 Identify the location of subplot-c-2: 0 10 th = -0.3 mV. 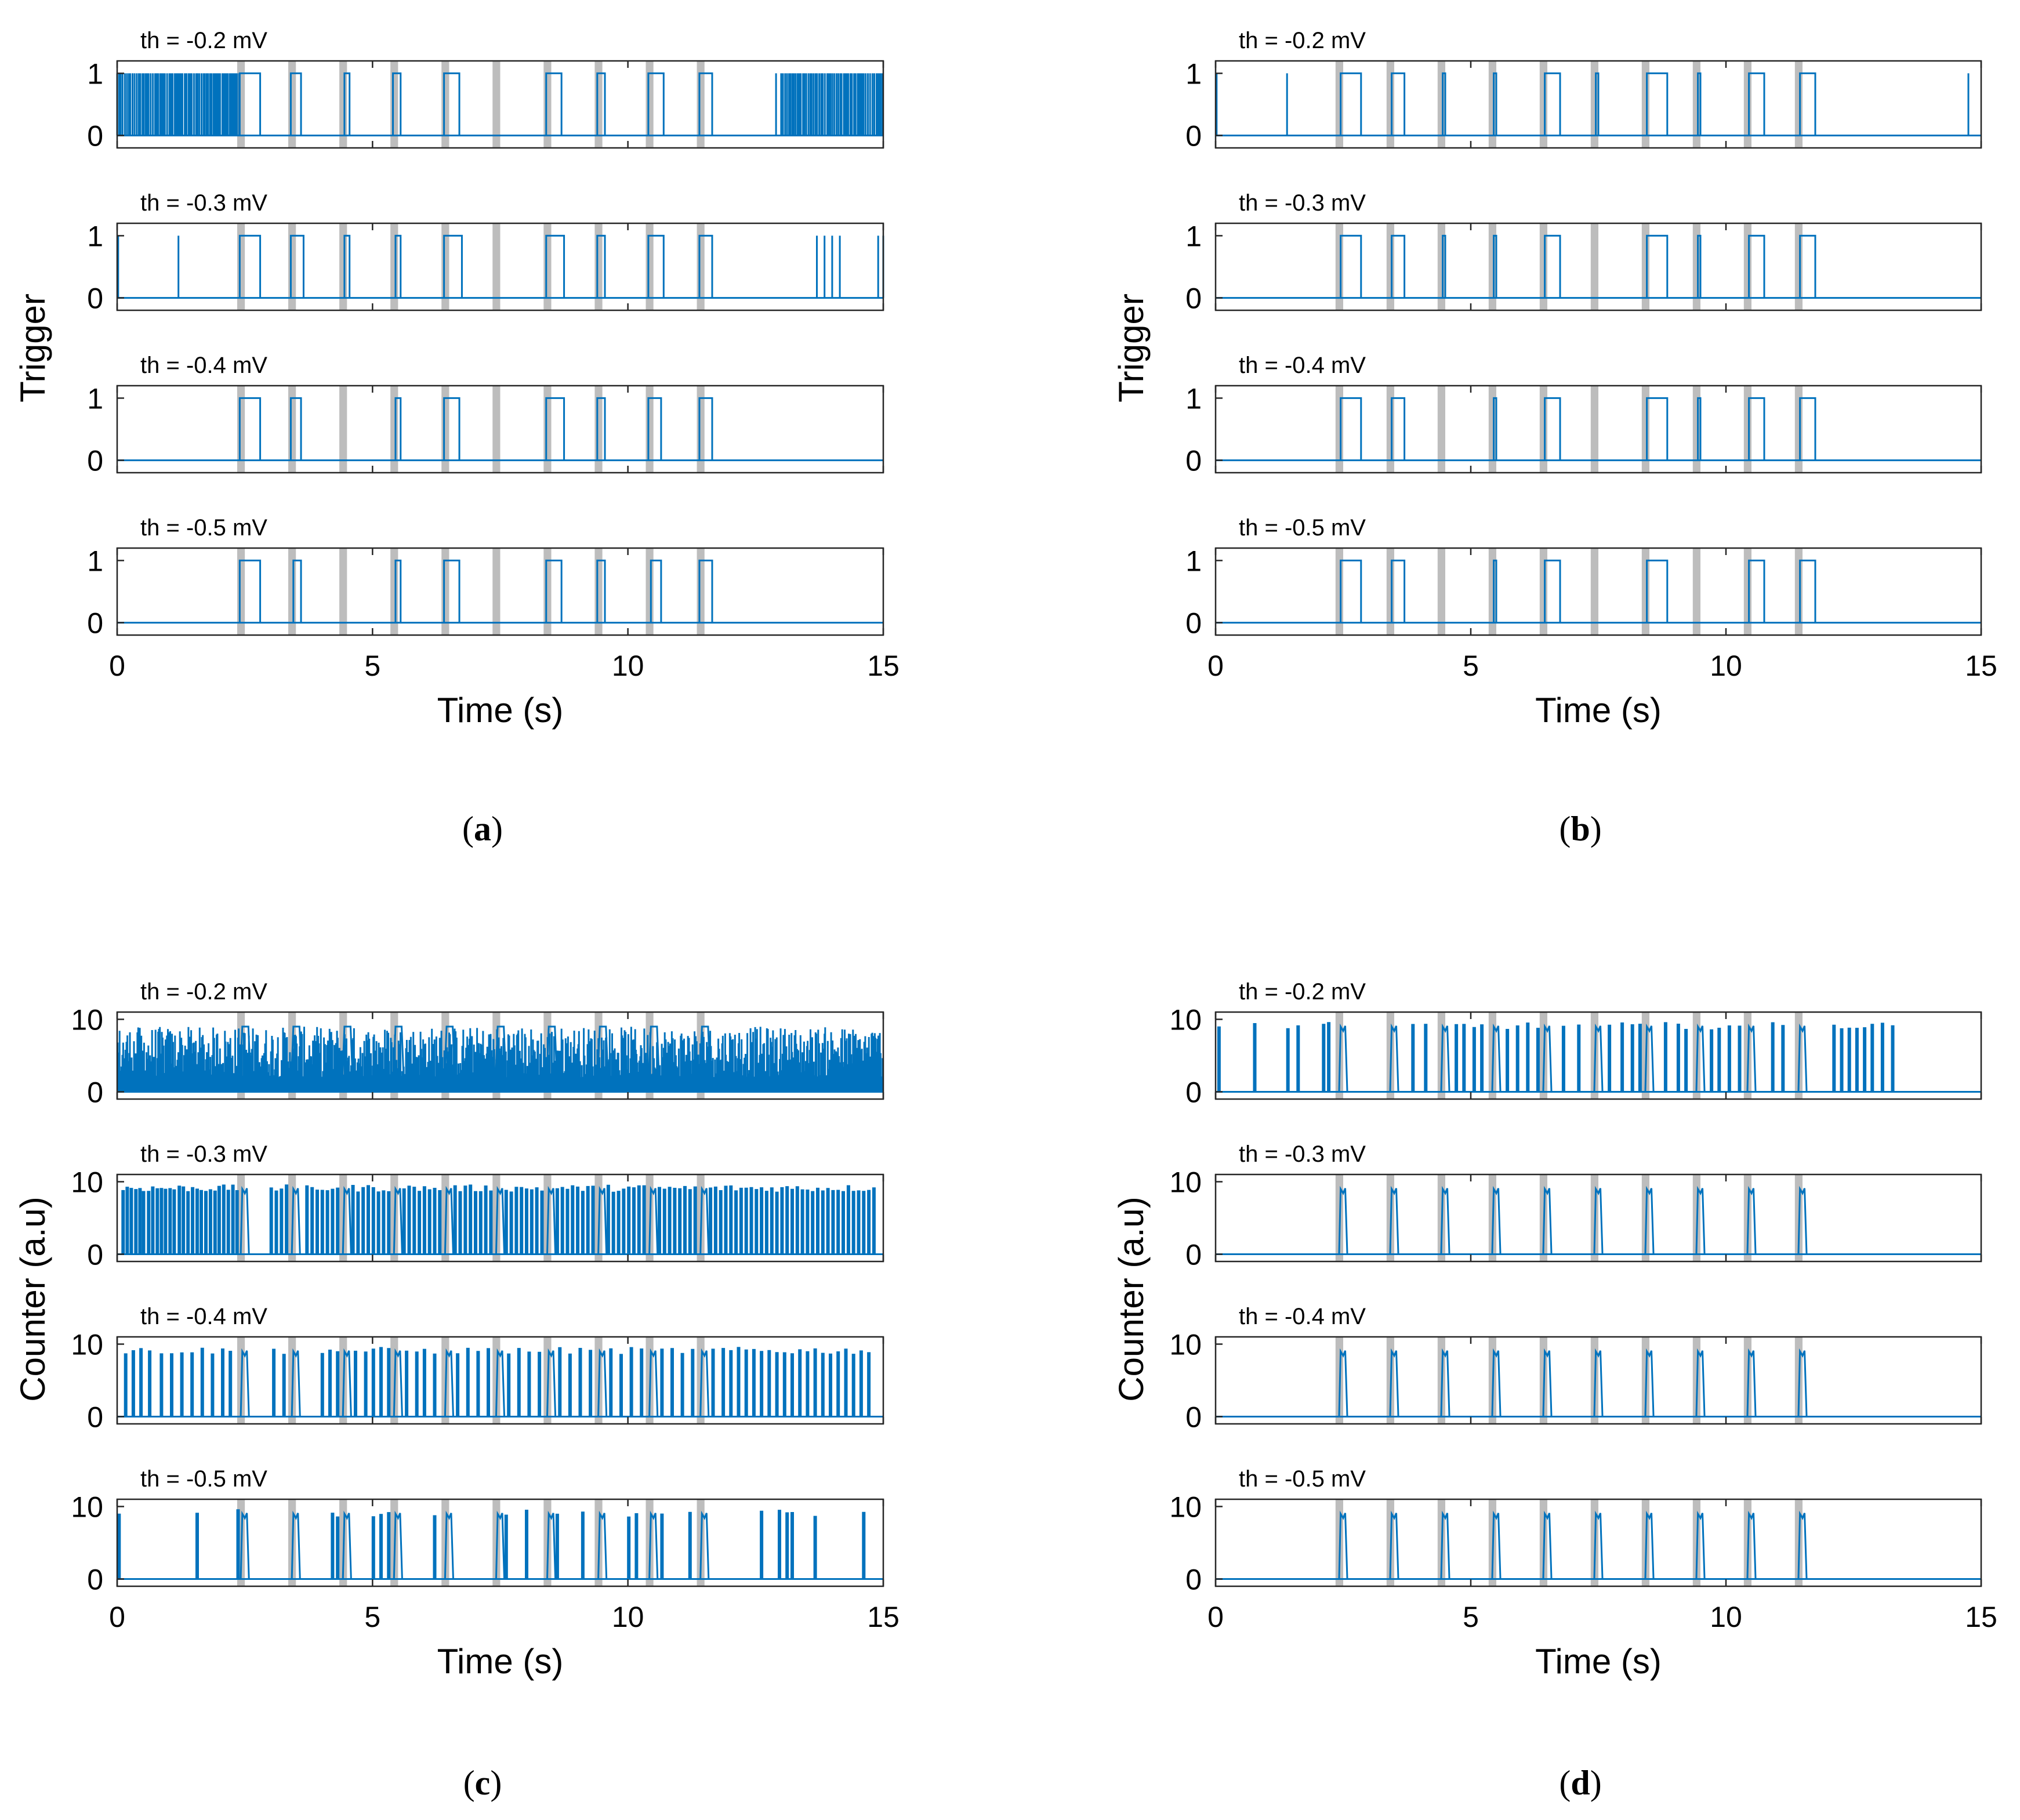
(477, 1206).